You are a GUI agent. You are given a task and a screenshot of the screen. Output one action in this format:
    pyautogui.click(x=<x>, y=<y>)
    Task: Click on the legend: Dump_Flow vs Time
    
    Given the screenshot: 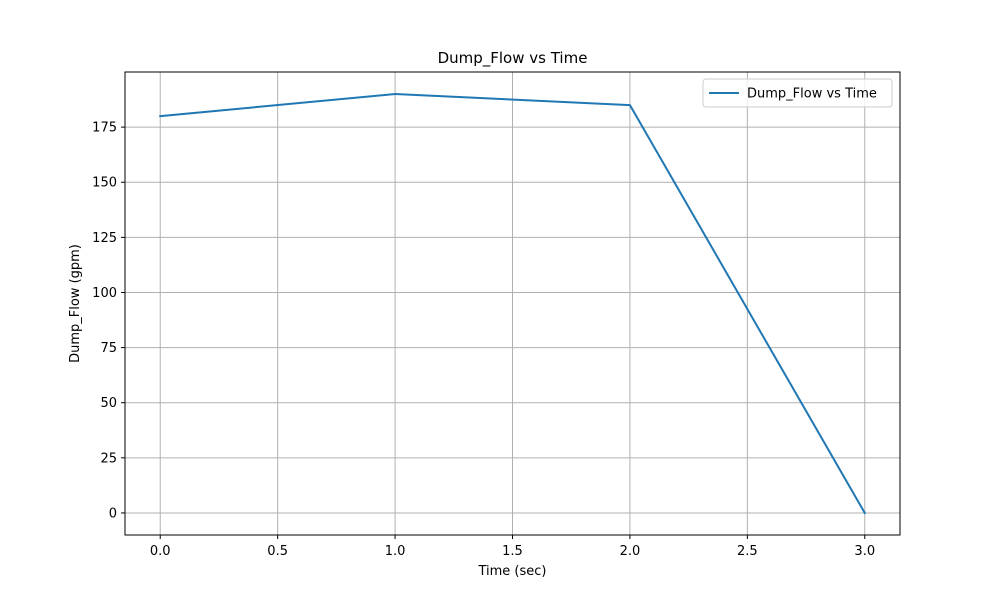 What is the action you would take?
    pyautogui.click(x=797, y=93)
    